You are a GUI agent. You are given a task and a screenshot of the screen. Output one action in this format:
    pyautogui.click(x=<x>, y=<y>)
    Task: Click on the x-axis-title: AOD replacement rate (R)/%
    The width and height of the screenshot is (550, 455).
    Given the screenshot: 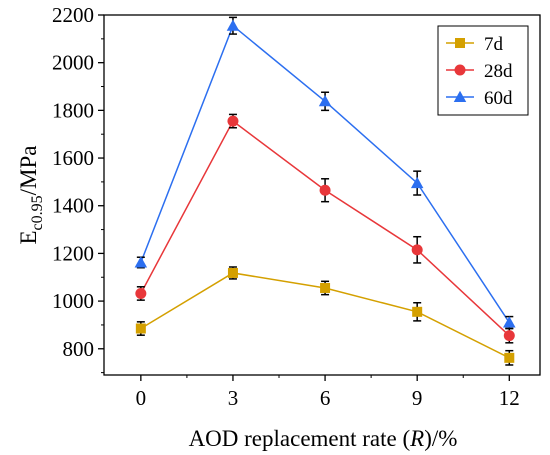 What is the action you would take?
    pyautogui.click(x=323, y=438)
    